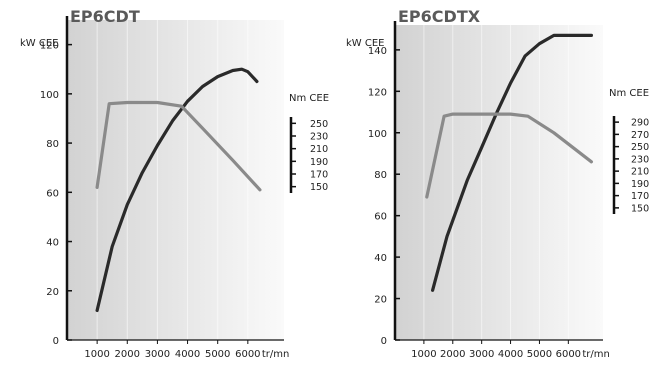 The height and width of the screenshot is (365, 664). I want to click on y2-tick-label: 270, so click(640, 135).